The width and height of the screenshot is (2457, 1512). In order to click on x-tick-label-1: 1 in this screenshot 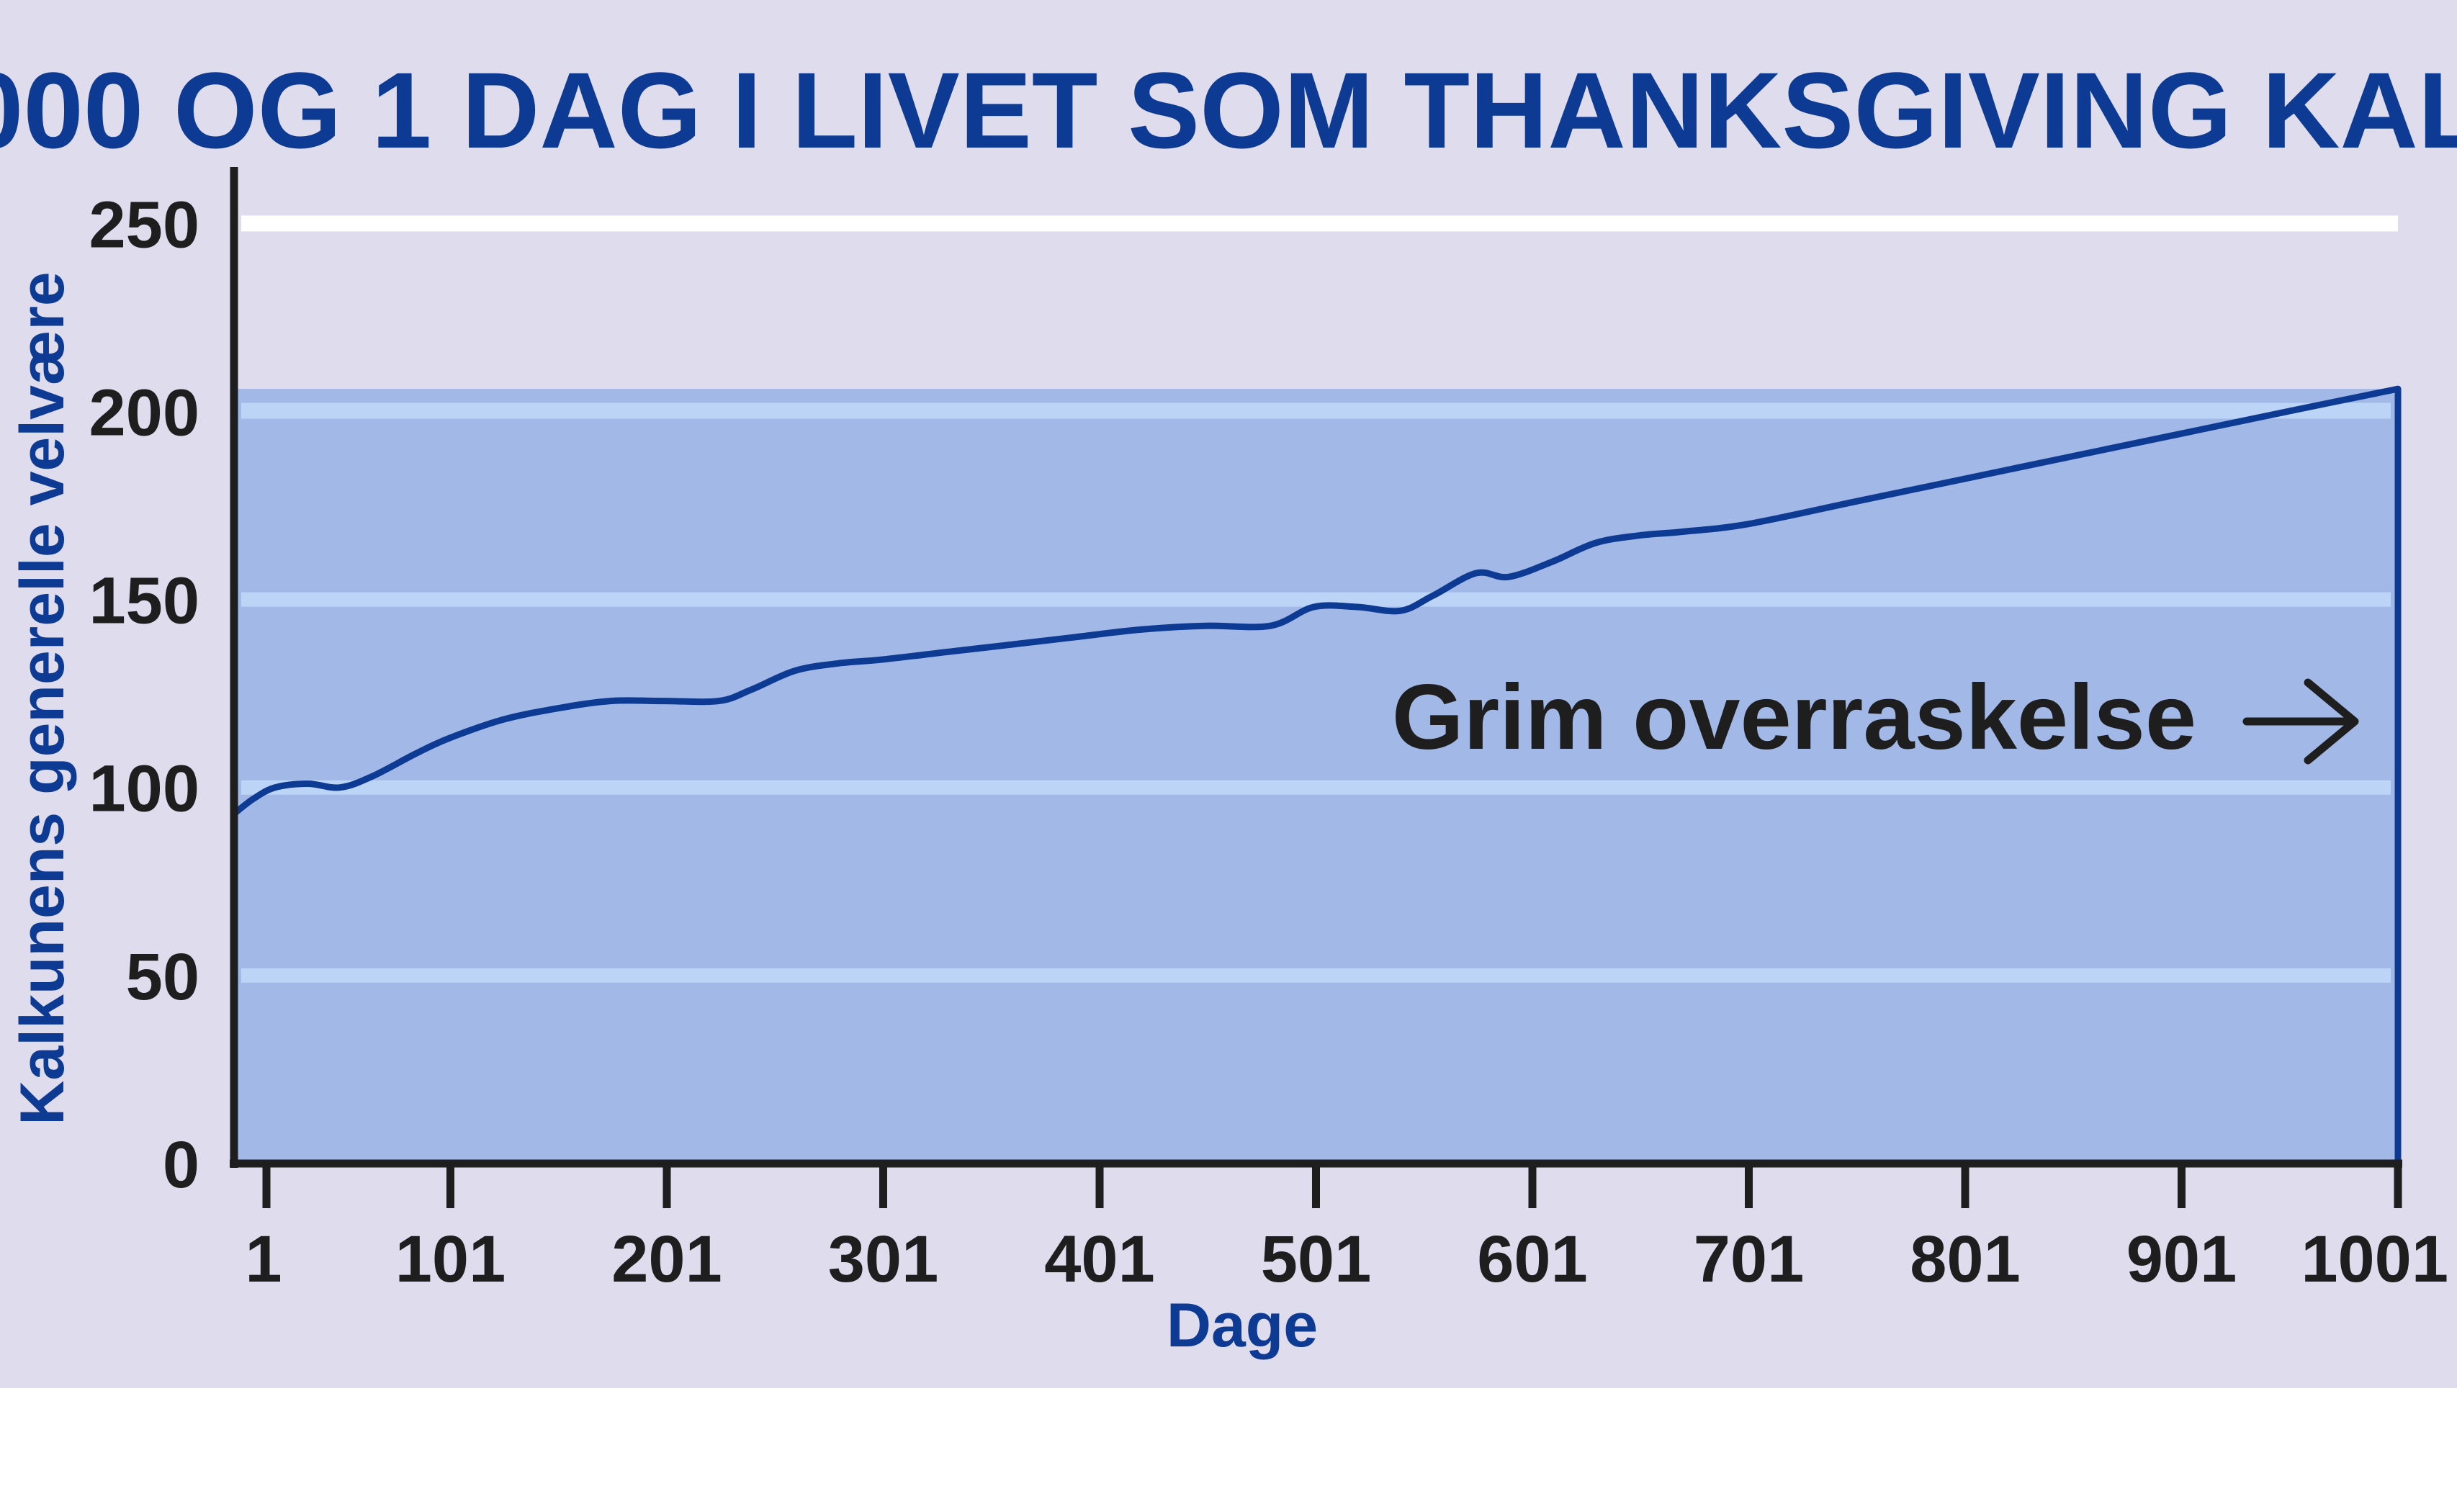, I will do `click(263, 1259)`.